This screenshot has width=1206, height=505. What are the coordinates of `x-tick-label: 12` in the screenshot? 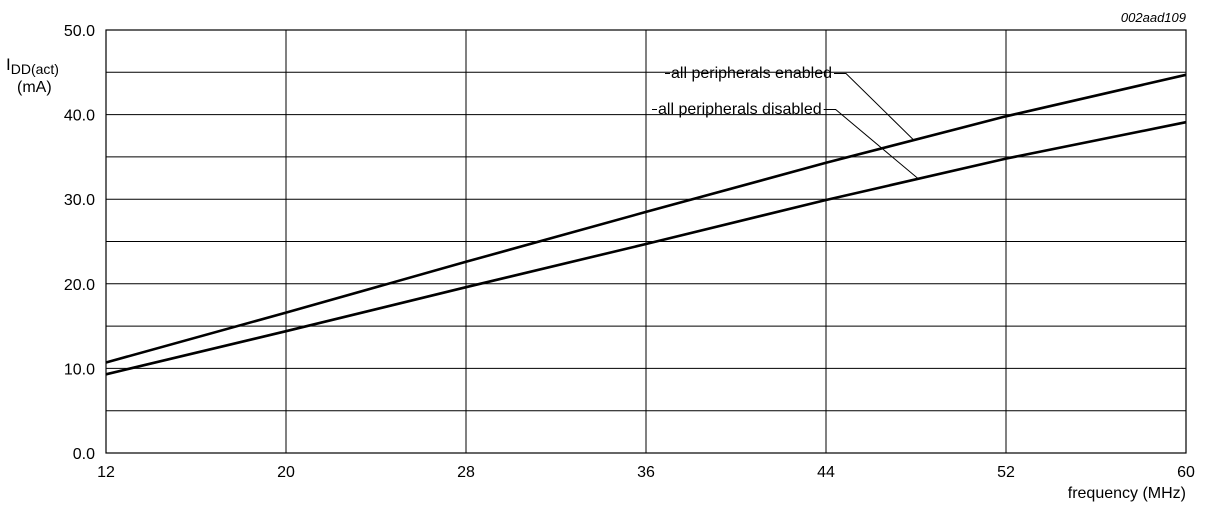 It's located at (106, 472).